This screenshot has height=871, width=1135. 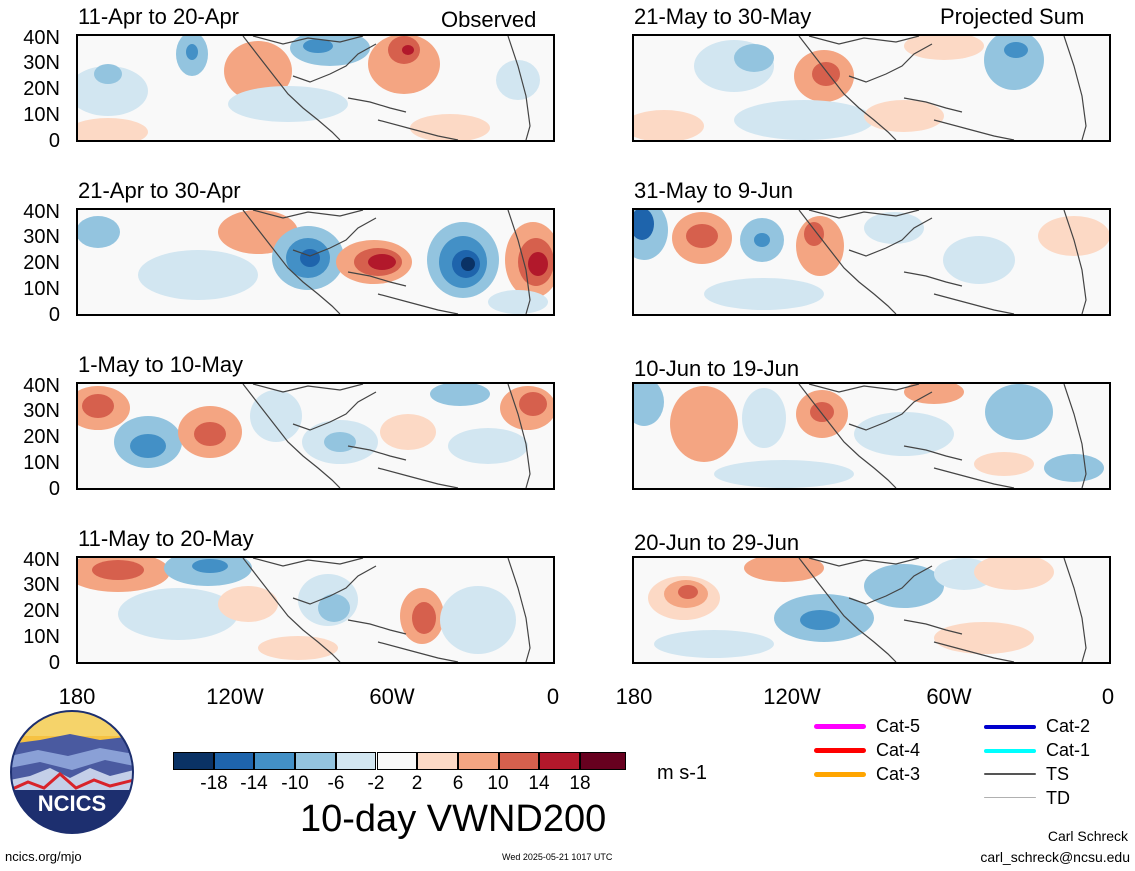 What do you see at coordinates (489, 19) in the screenshot?
I see `observed-label: Observed` at bounding box center [489, 19].